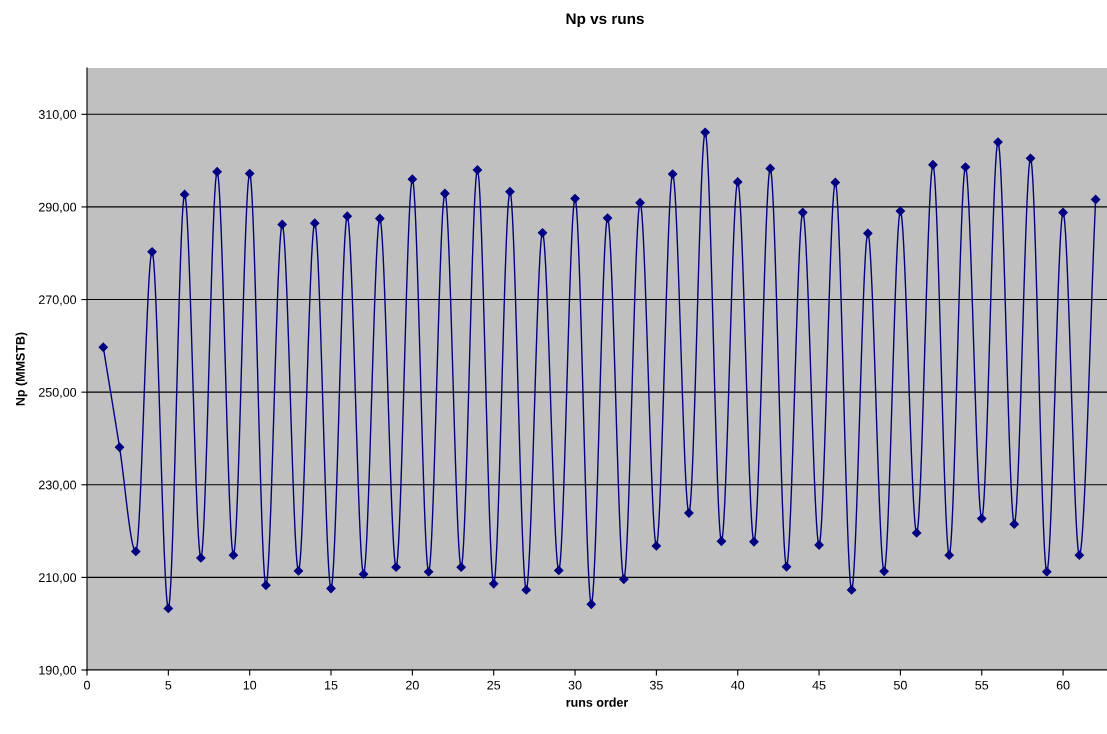 This screenshot has height=734, width=1107. What do you see at coordinates (494, 685) in the screenshot?
I see `x-tick-label: 25` at bounding box center [494, 685].